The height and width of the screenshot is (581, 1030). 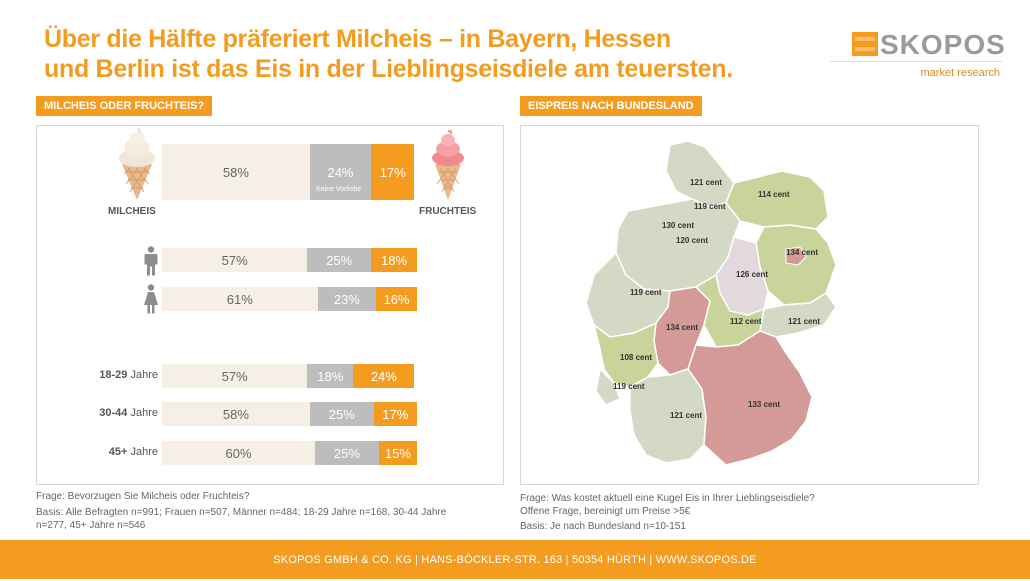 What do you see at coordinates (692, 240) in the screenshot?
I see `label-niedersachsen: 120 cent` at bounding box center [692, 240].